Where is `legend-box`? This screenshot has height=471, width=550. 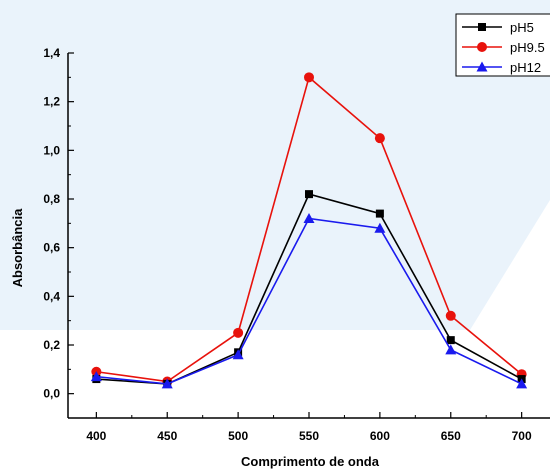
legend-box is located at coordinates (502, 45).